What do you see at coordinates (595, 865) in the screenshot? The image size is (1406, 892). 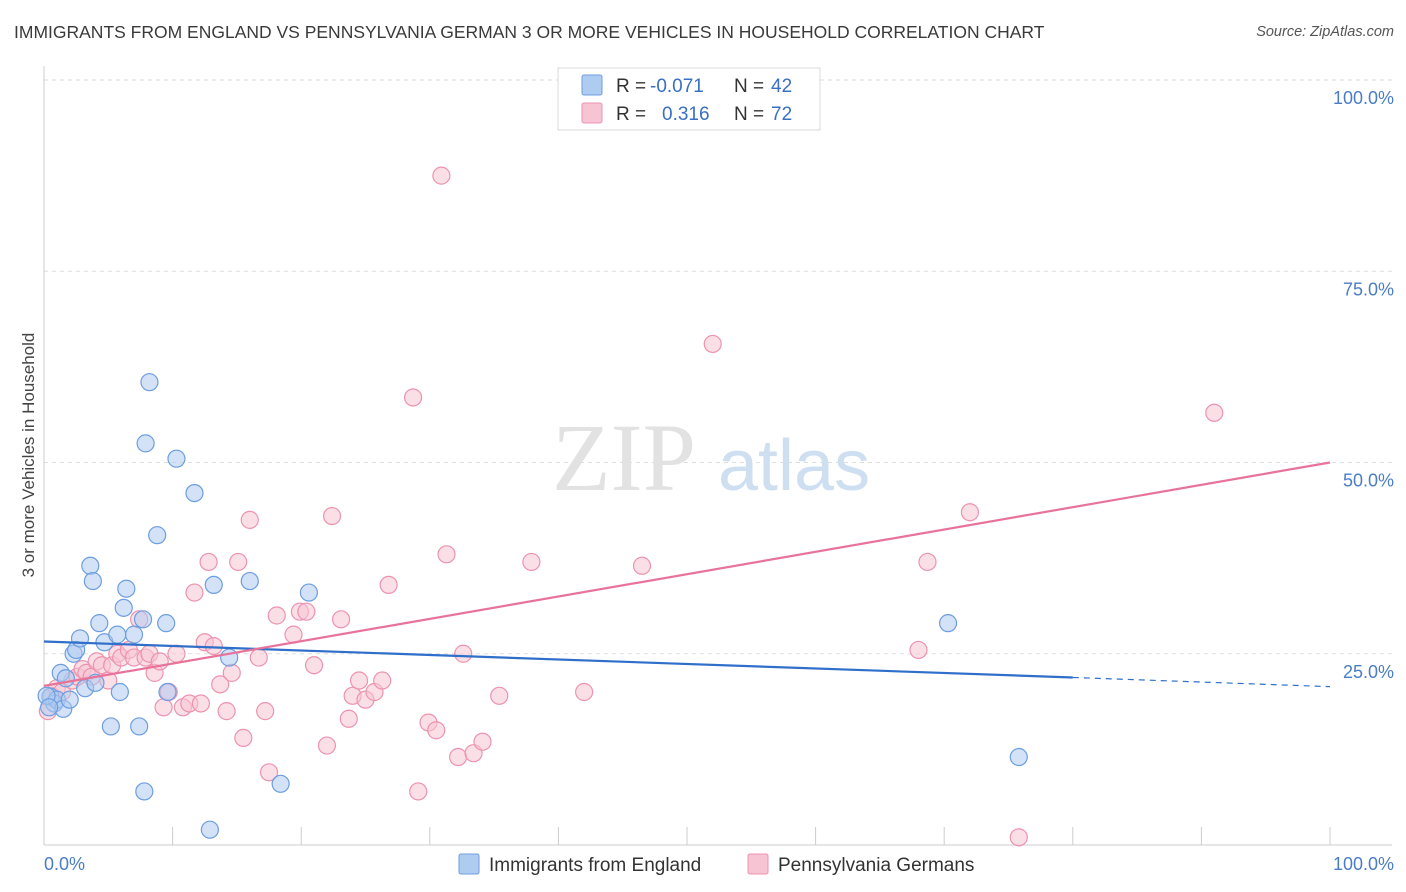 I see `bottom-legend-label-england: Immigrants from England` at bounding box center [595, 865].